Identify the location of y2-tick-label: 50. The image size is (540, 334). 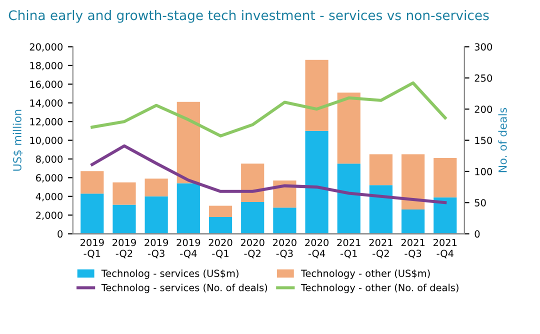
(480, 202).